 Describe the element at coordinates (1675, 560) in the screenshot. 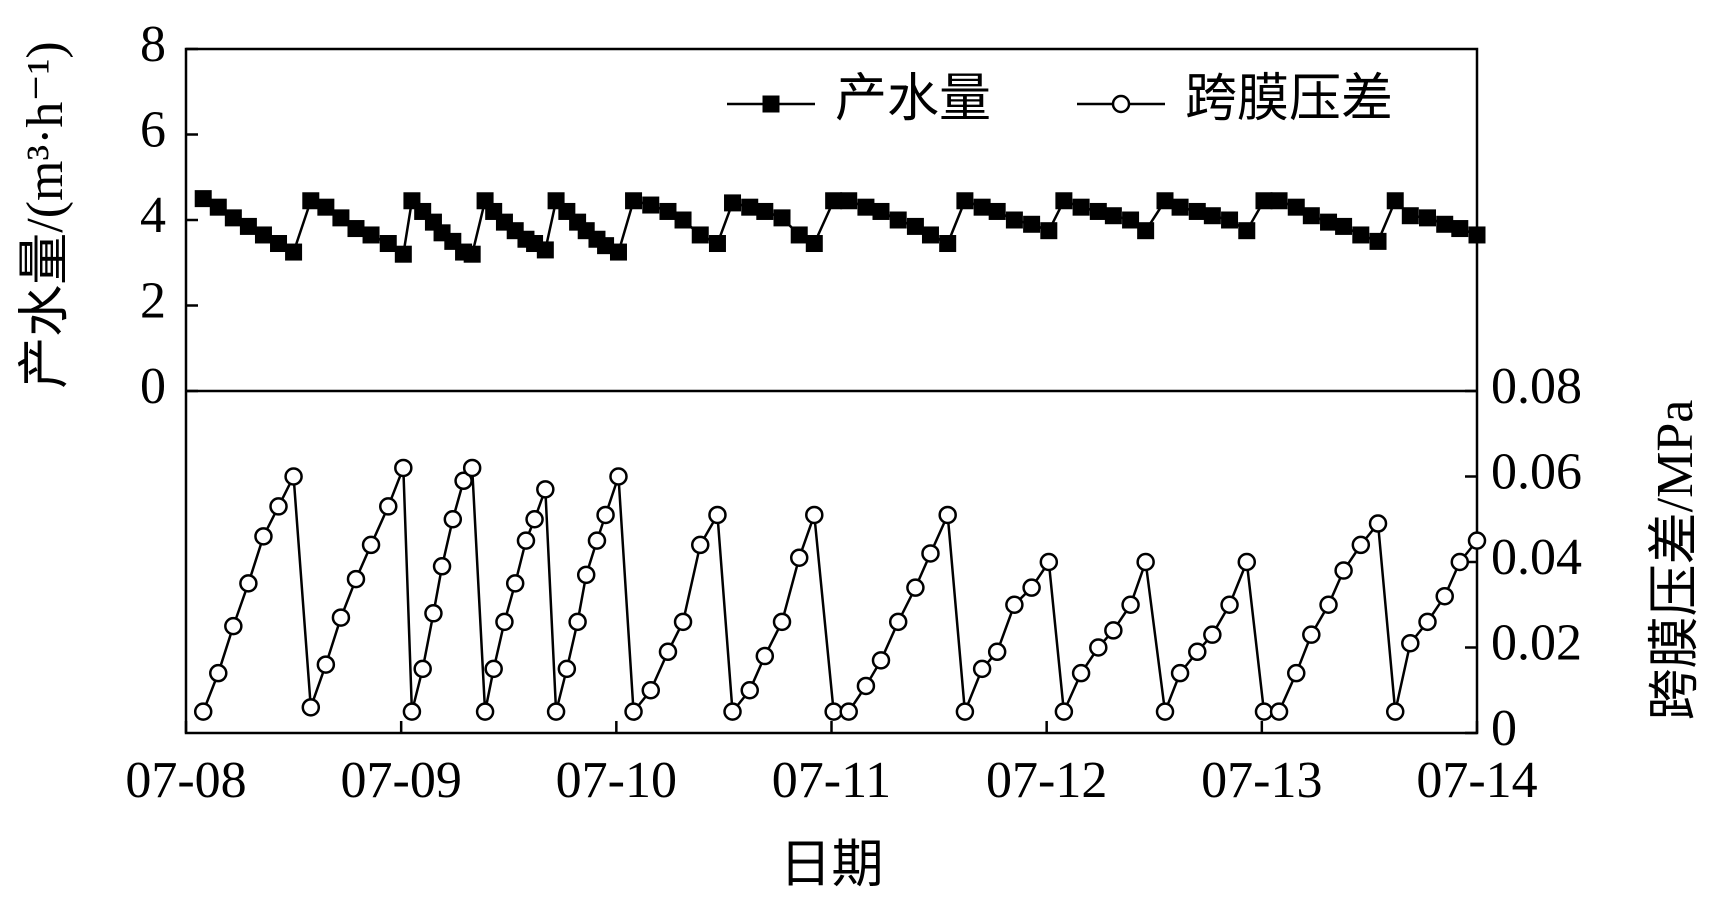

I see `y2-axis-title: 跨膜压差/MPa` at that location.